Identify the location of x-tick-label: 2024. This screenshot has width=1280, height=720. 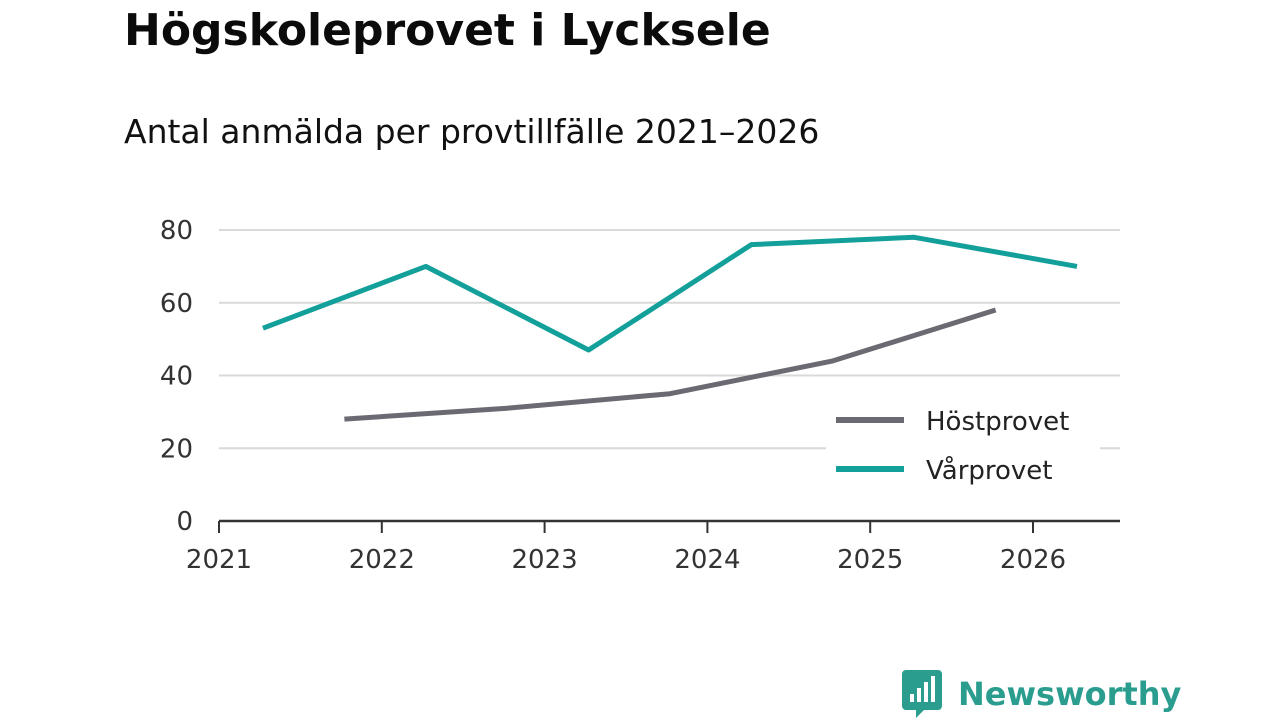
(707, 560).